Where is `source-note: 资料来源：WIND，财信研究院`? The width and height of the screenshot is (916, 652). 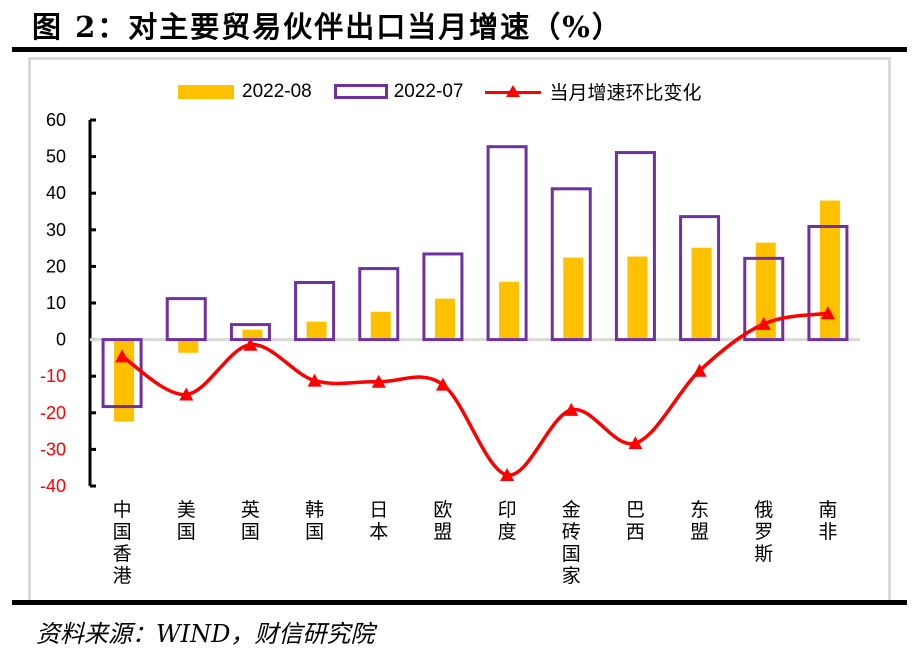 source-note: 资料来源：WIND，财信研究院 is located at coordinates (205, 634).